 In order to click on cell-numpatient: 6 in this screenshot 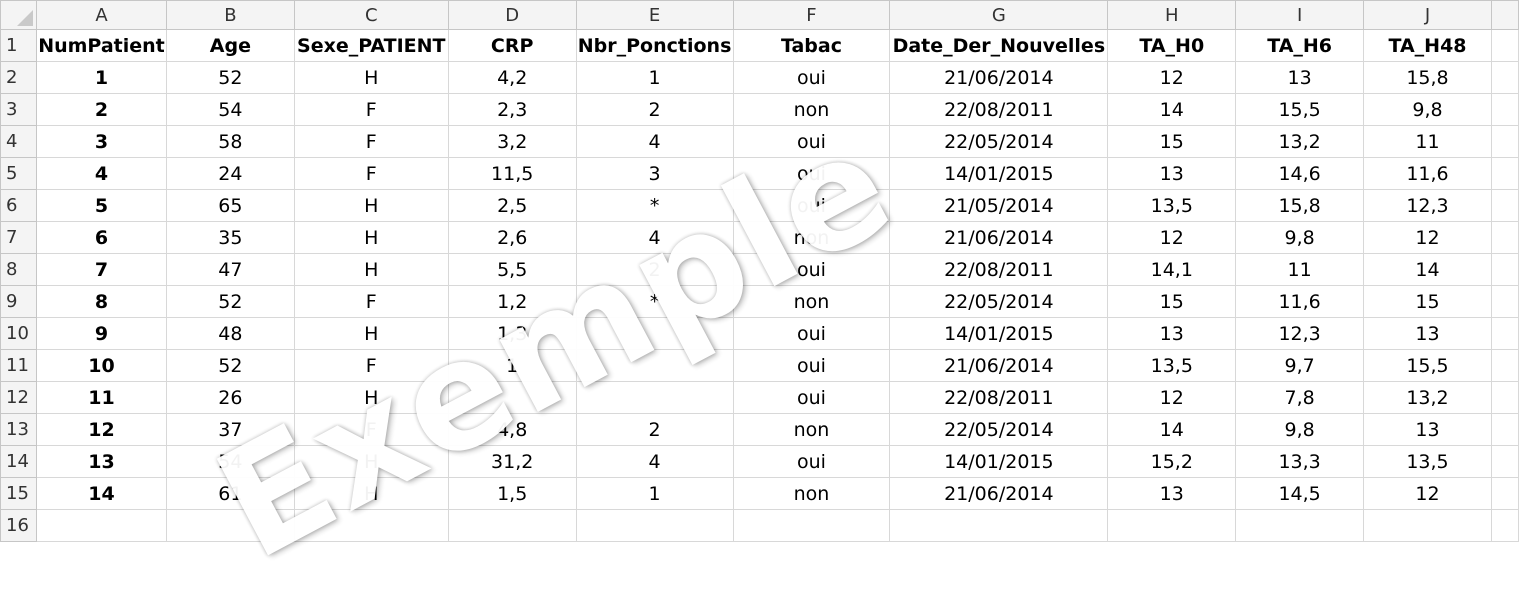, I will do `click(101, 237)`.